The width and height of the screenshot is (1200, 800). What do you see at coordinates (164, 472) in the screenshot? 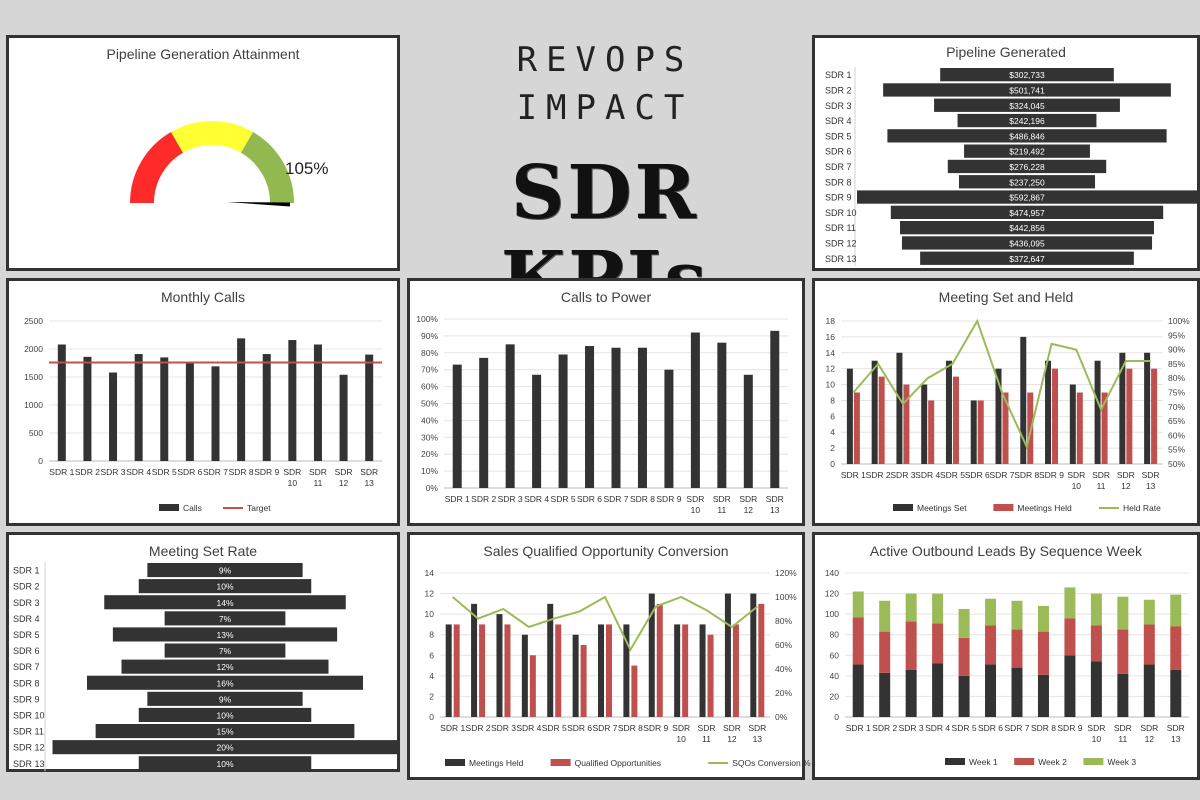
I see `x-tick-label: SDR 5` at bounding box center [164, 472].